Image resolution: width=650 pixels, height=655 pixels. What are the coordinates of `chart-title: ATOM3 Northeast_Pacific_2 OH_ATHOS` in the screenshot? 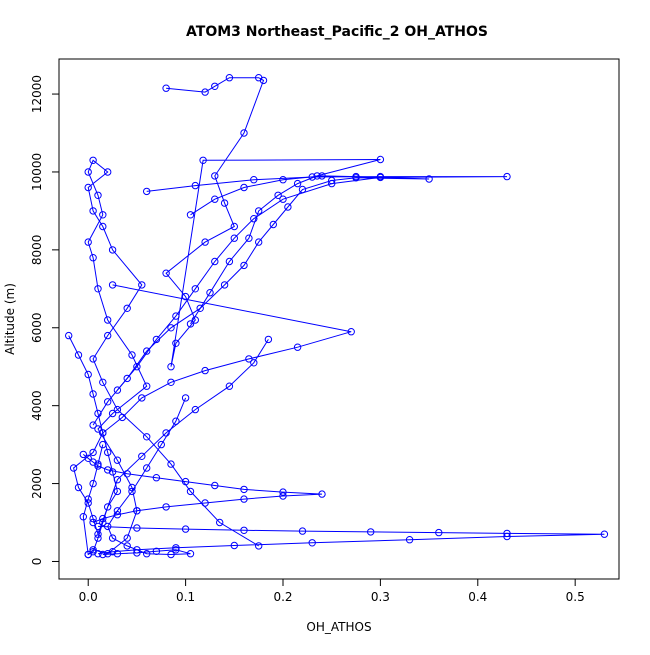 It's located at (337, 32).